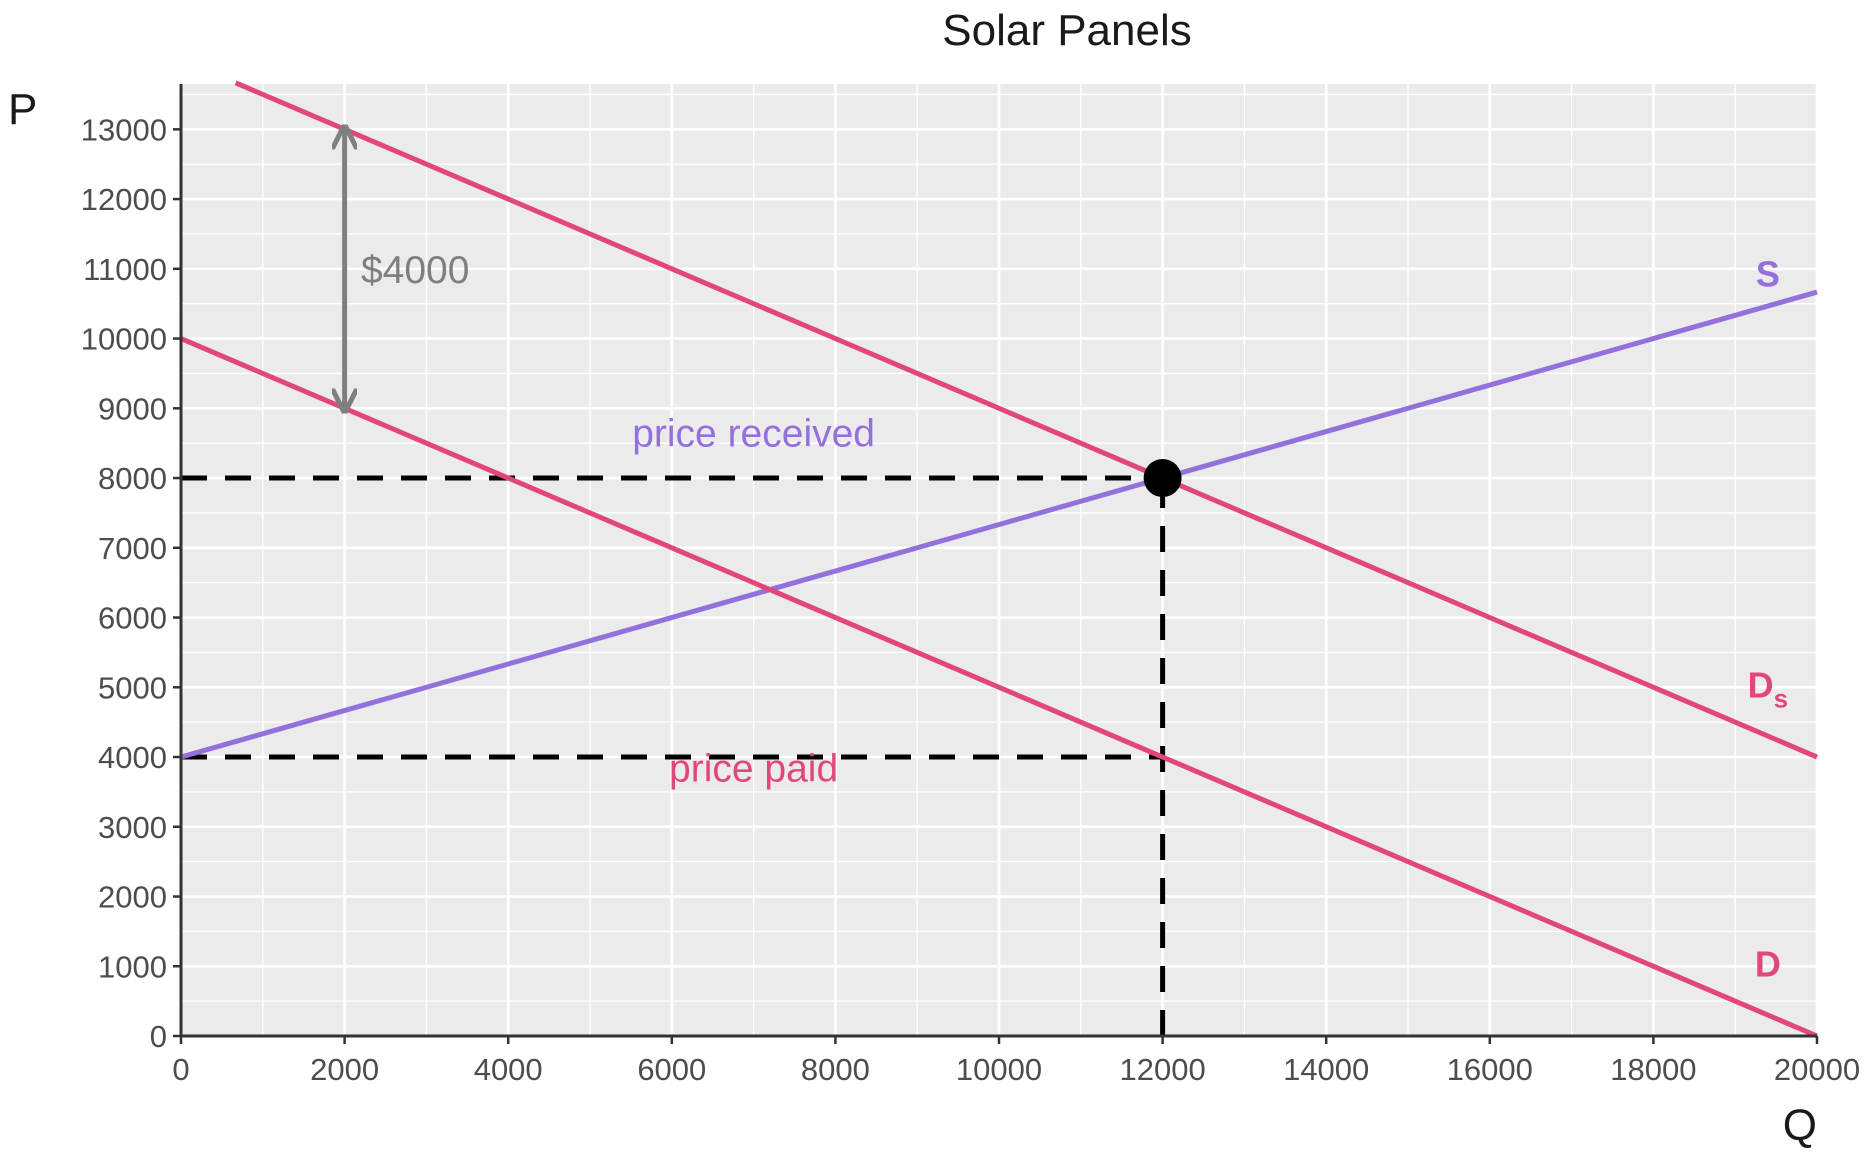 The height and width of the screenshot is (1162, 1871). I want to click on x-tick-label: 16000, so click(1490, 1069).